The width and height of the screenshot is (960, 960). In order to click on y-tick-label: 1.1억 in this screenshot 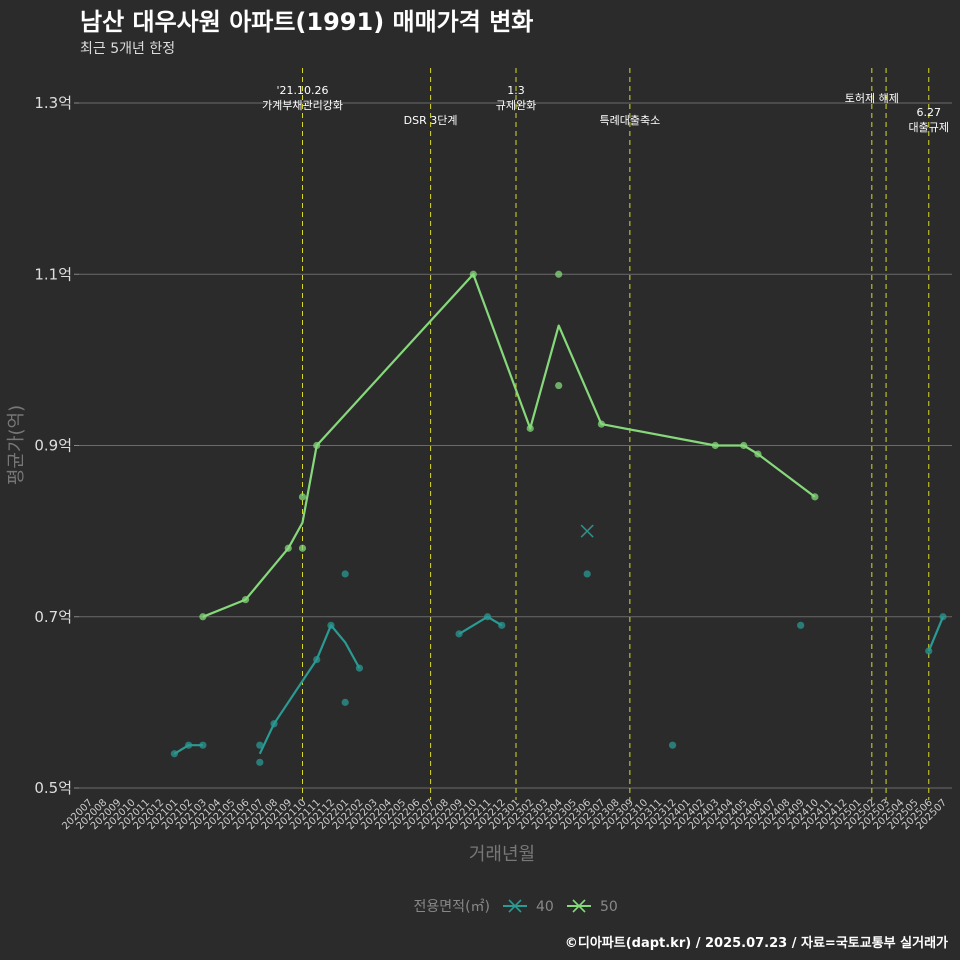, I will do `click(53, 274)`.